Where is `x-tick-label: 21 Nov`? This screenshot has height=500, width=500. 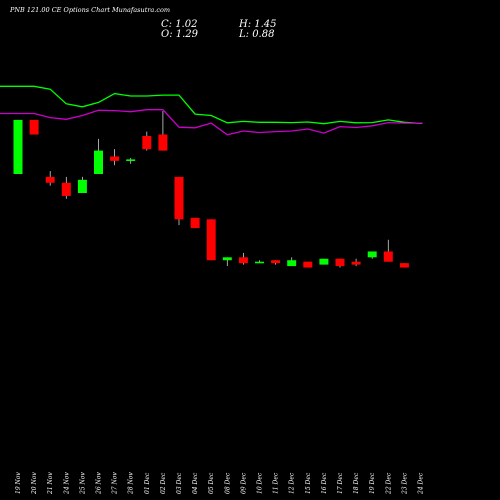 x-tick-label: 21 Nov is located at coordinates (50, 483).